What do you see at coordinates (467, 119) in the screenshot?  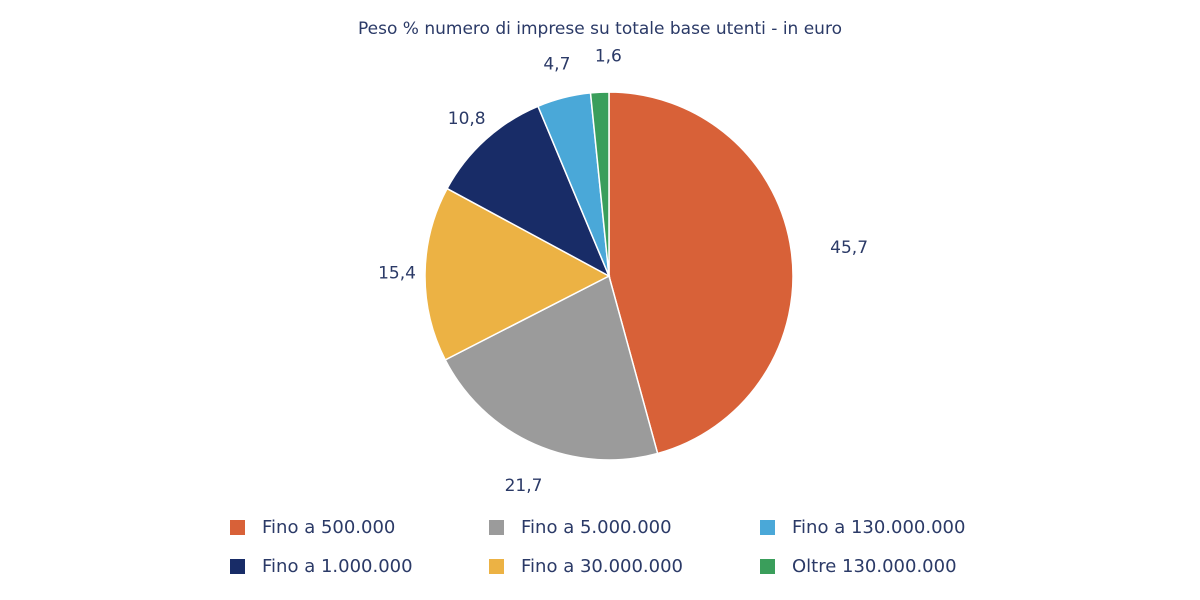 I see `data-label-4: 10,8` at bounding box center [467, 119].